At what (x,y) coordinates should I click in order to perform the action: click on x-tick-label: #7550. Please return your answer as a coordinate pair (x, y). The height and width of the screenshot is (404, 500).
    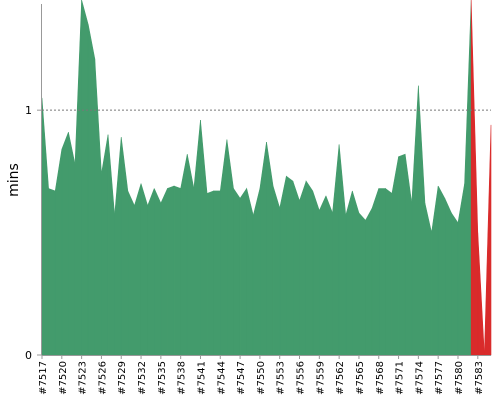
    Looking at the image, I should click on (261, 378).